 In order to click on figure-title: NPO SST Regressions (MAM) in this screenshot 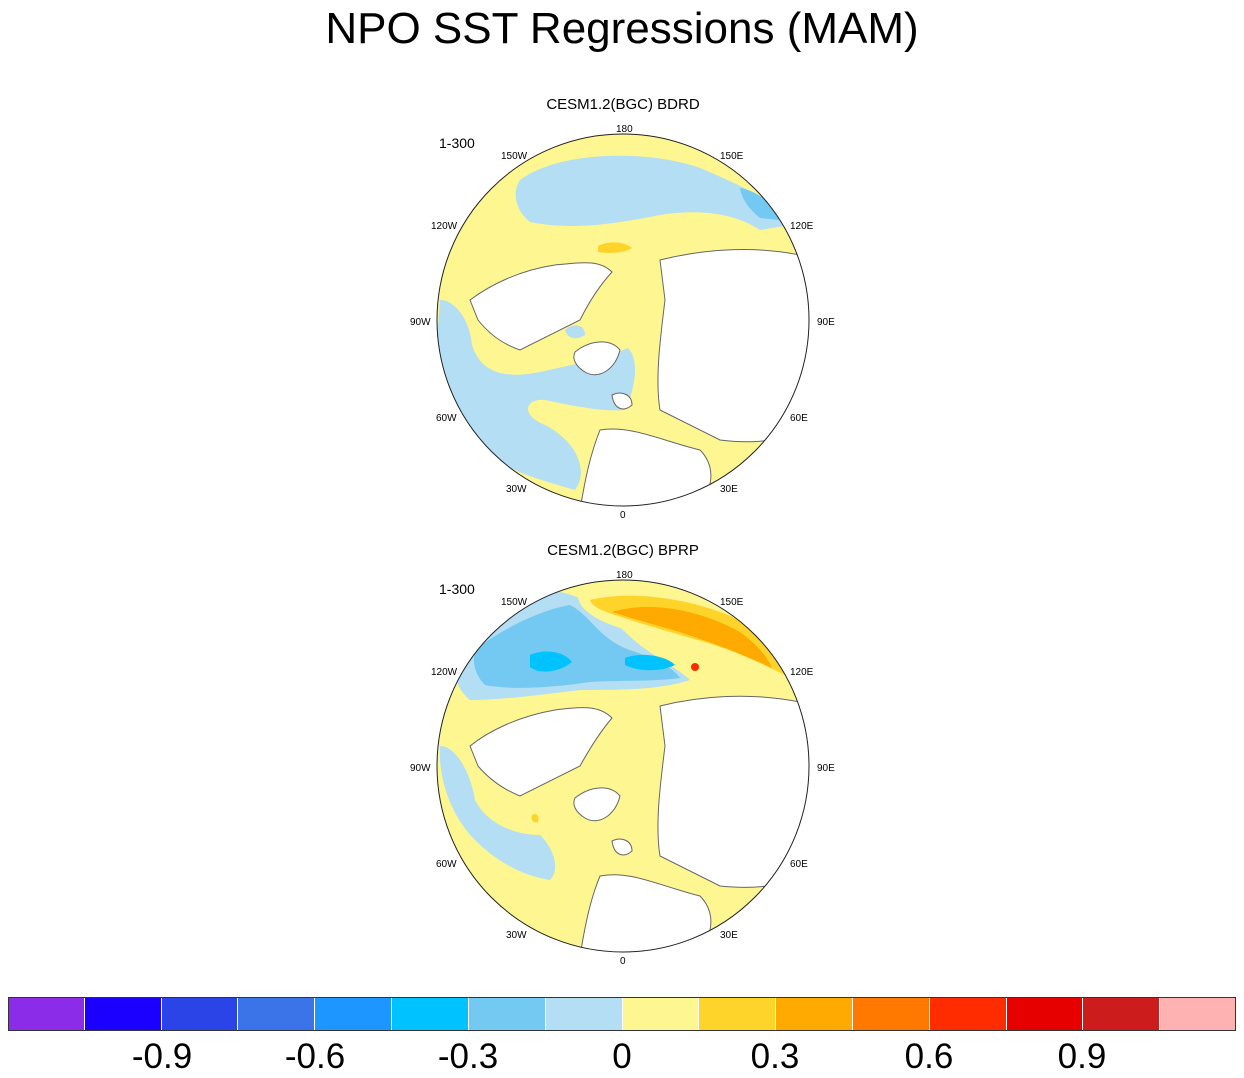, I will do `click(622, 28)`.